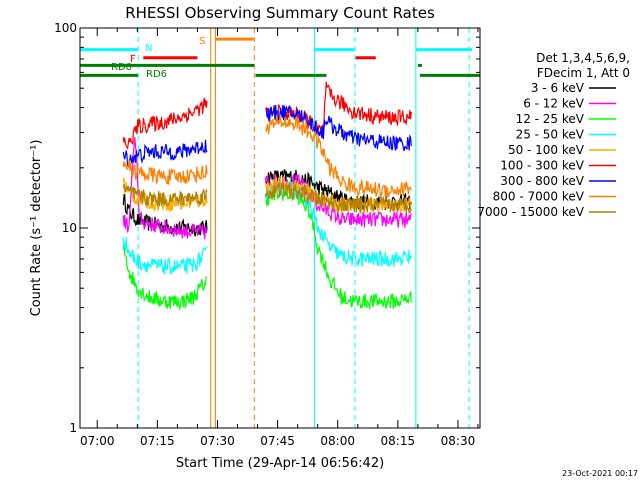 Image resolution: width=640 pixels, height=480 pixels. Describe the element at coordinates (69, 228) in the screenshot. I see `y-tick-label-1: 10` at that location.